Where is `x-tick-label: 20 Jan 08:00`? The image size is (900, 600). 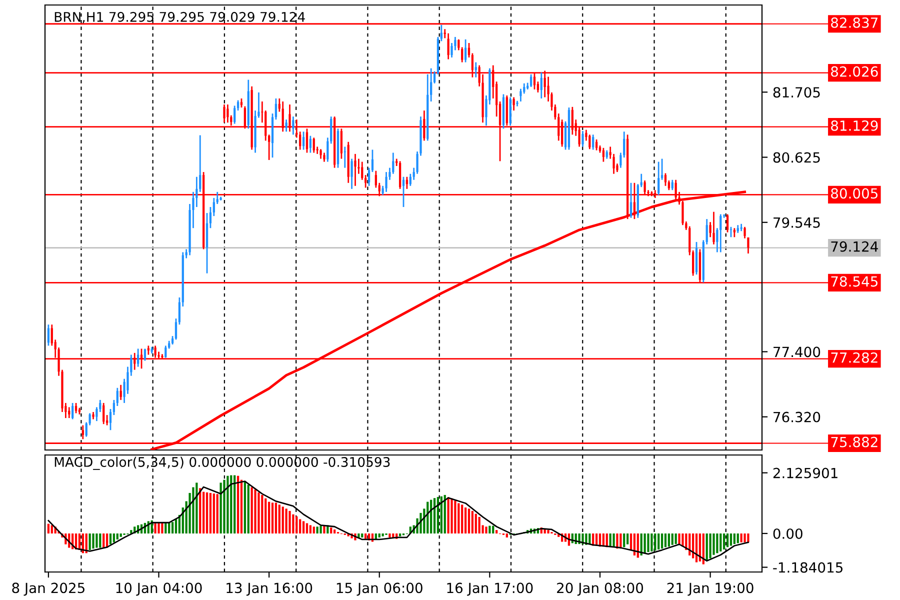
x-tick-label: 20 Jan 08:00 is located at coordinates (600, 589).